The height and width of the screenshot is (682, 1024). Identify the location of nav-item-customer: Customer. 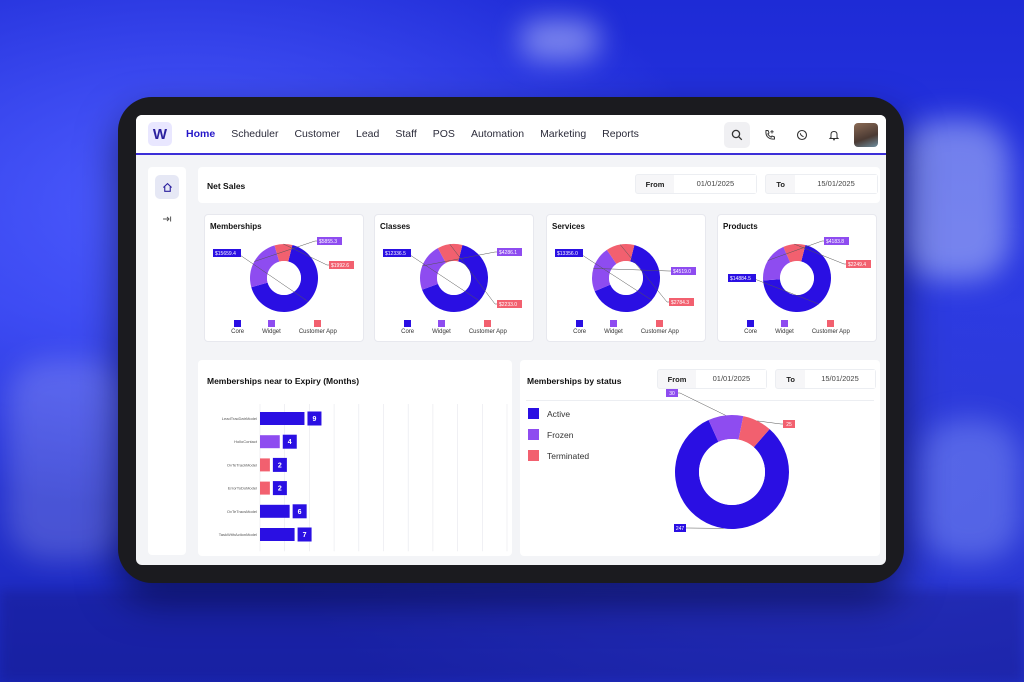
(317, 134).